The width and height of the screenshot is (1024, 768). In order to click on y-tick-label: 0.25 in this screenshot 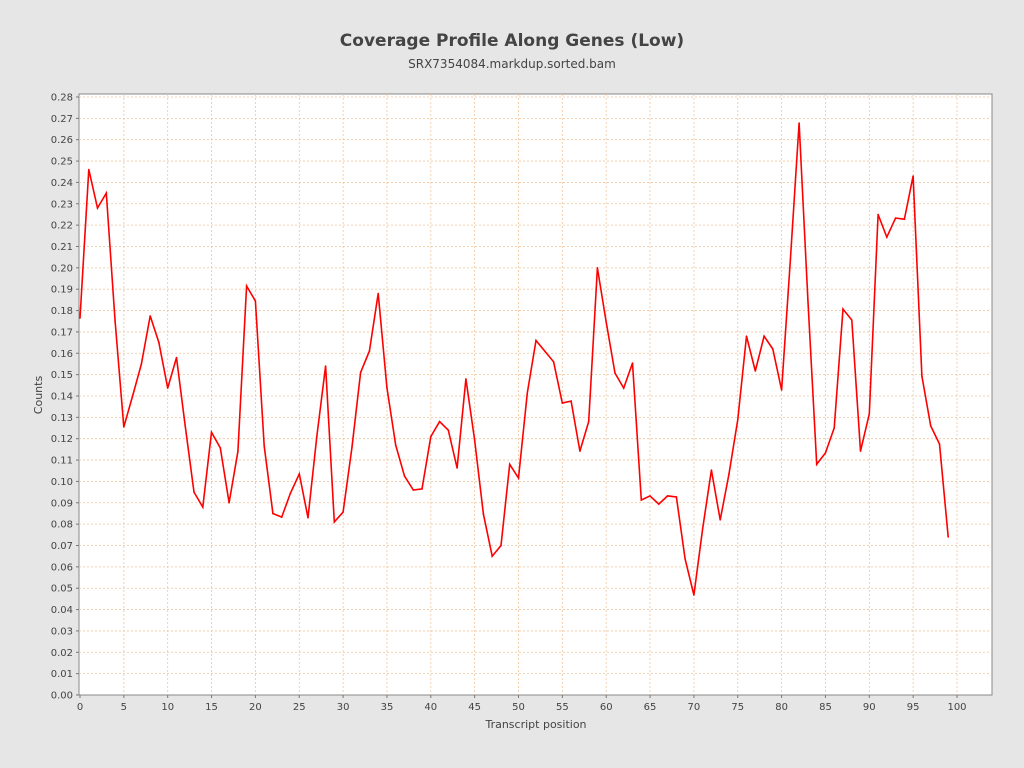, I will do `click(62, 162)`.